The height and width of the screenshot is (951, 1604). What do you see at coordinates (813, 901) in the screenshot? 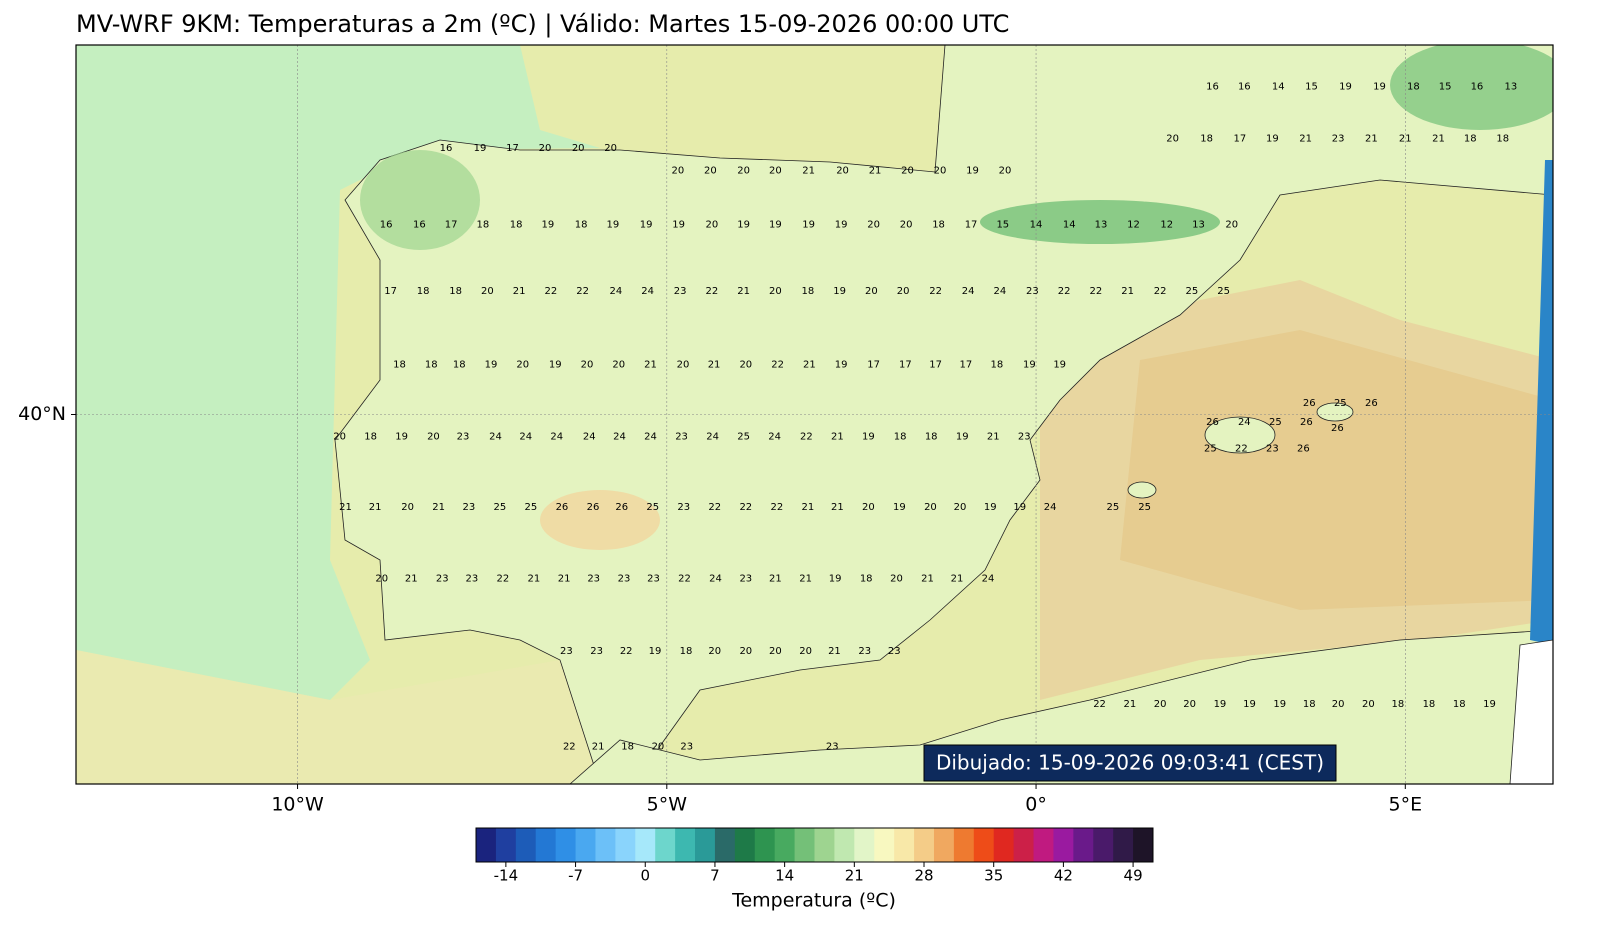
I see `colorbar-label: Temperatura (ºC)` at bounding box center [813, 901].